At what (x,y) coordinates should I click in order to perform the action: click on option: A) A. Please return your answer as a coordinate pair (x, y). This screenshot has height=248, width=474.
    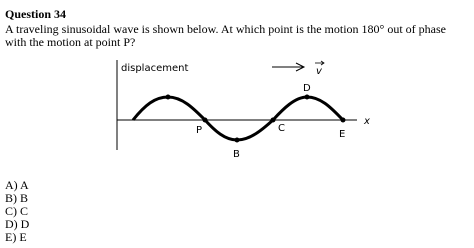
    Looking at the image, I should click on (17, 185).